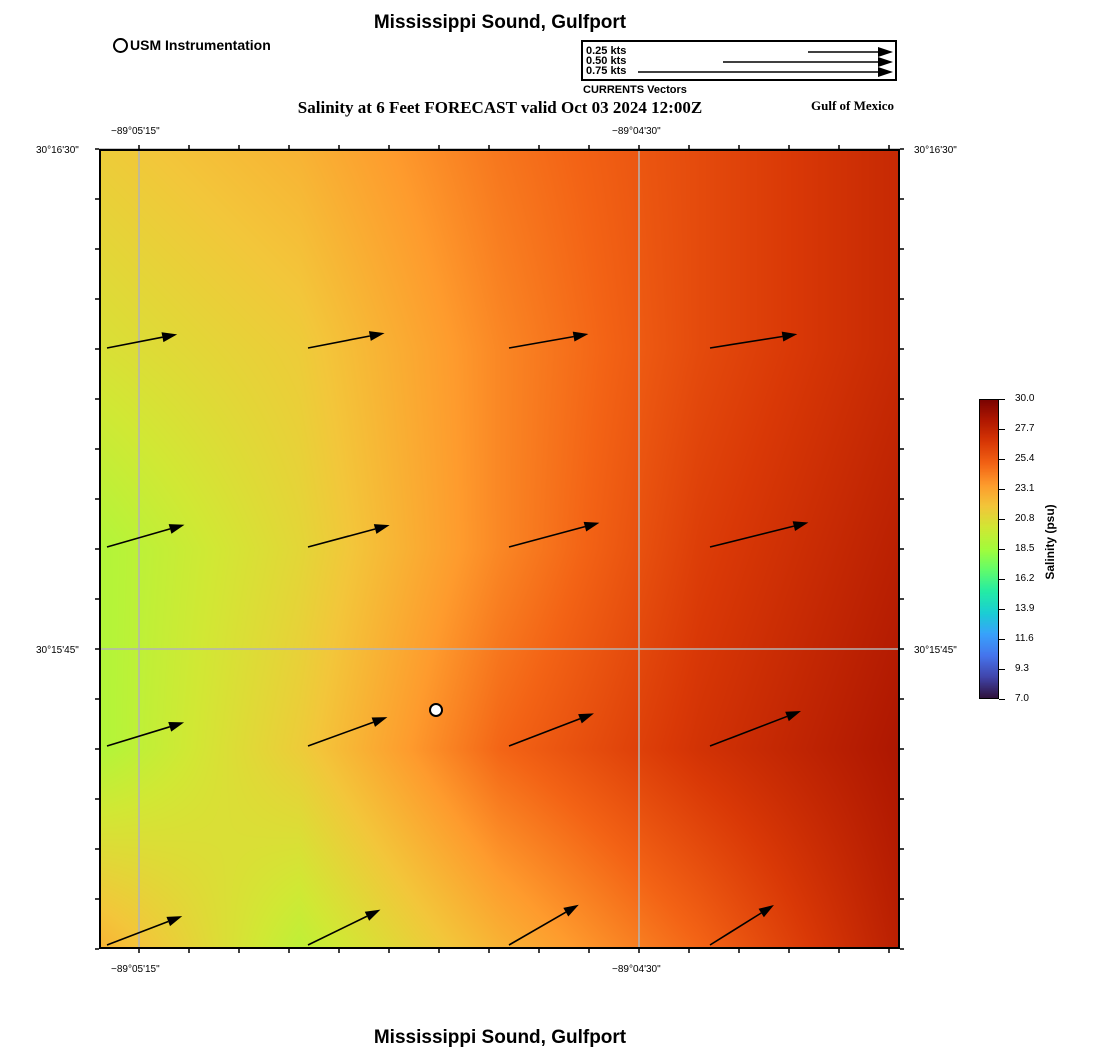  I want to click on vector-legend-caption: CURRENTS Vectors, so click(635, 90).